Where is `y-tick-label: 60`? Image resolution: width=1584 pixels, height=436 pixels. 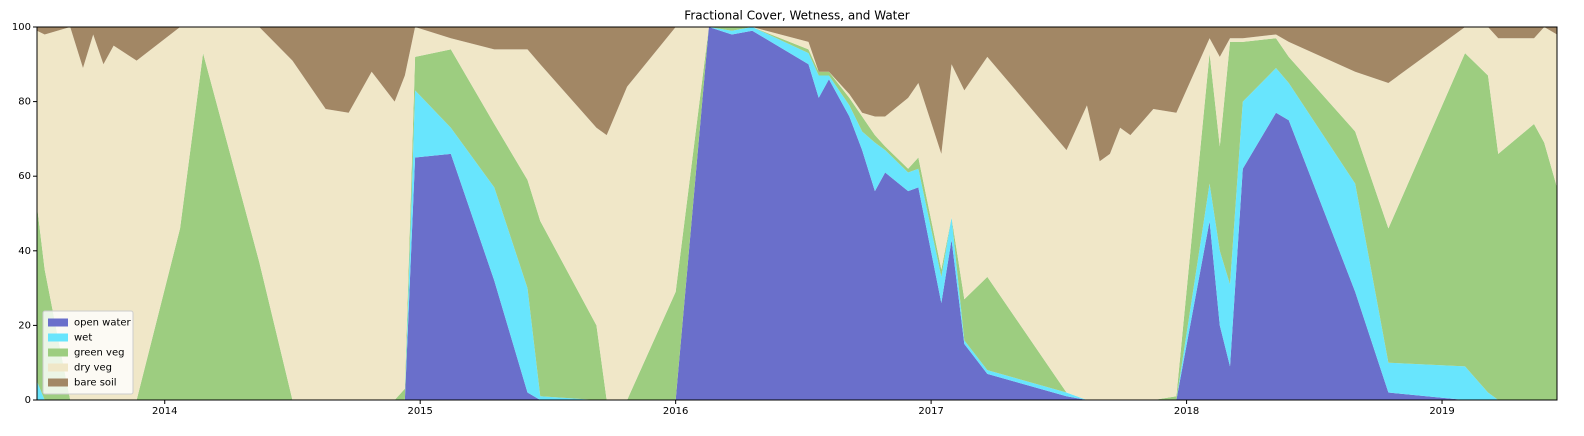
y-tick-label: 60 is located at coordinates (24, 176).